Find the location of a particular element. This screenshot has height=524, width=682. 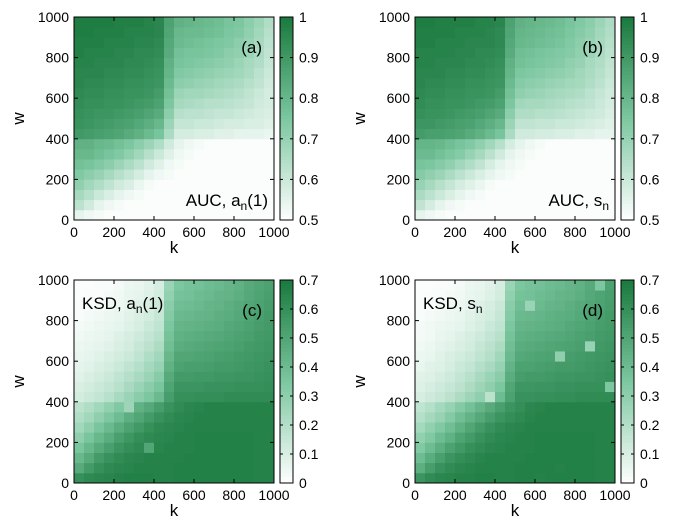

colorbar-tick-label: 0.7 is located at coordinates (309, 280).